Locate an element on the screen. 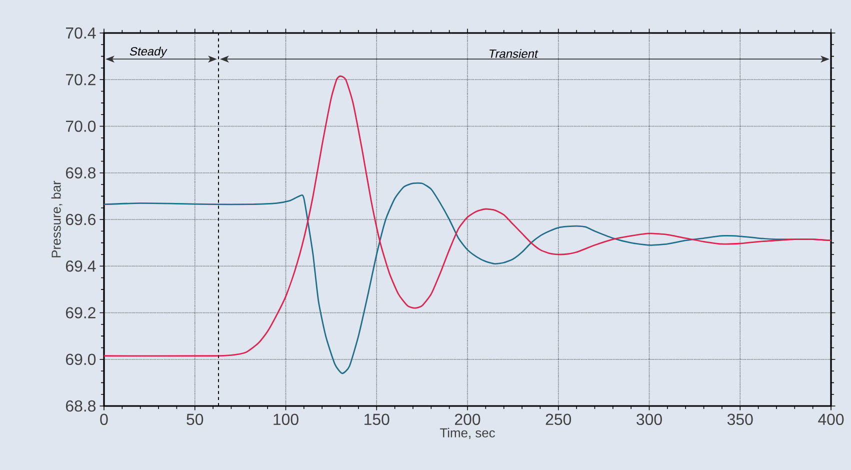  y-axis-title: Pressure, bar is located at coordinates (56, 219).